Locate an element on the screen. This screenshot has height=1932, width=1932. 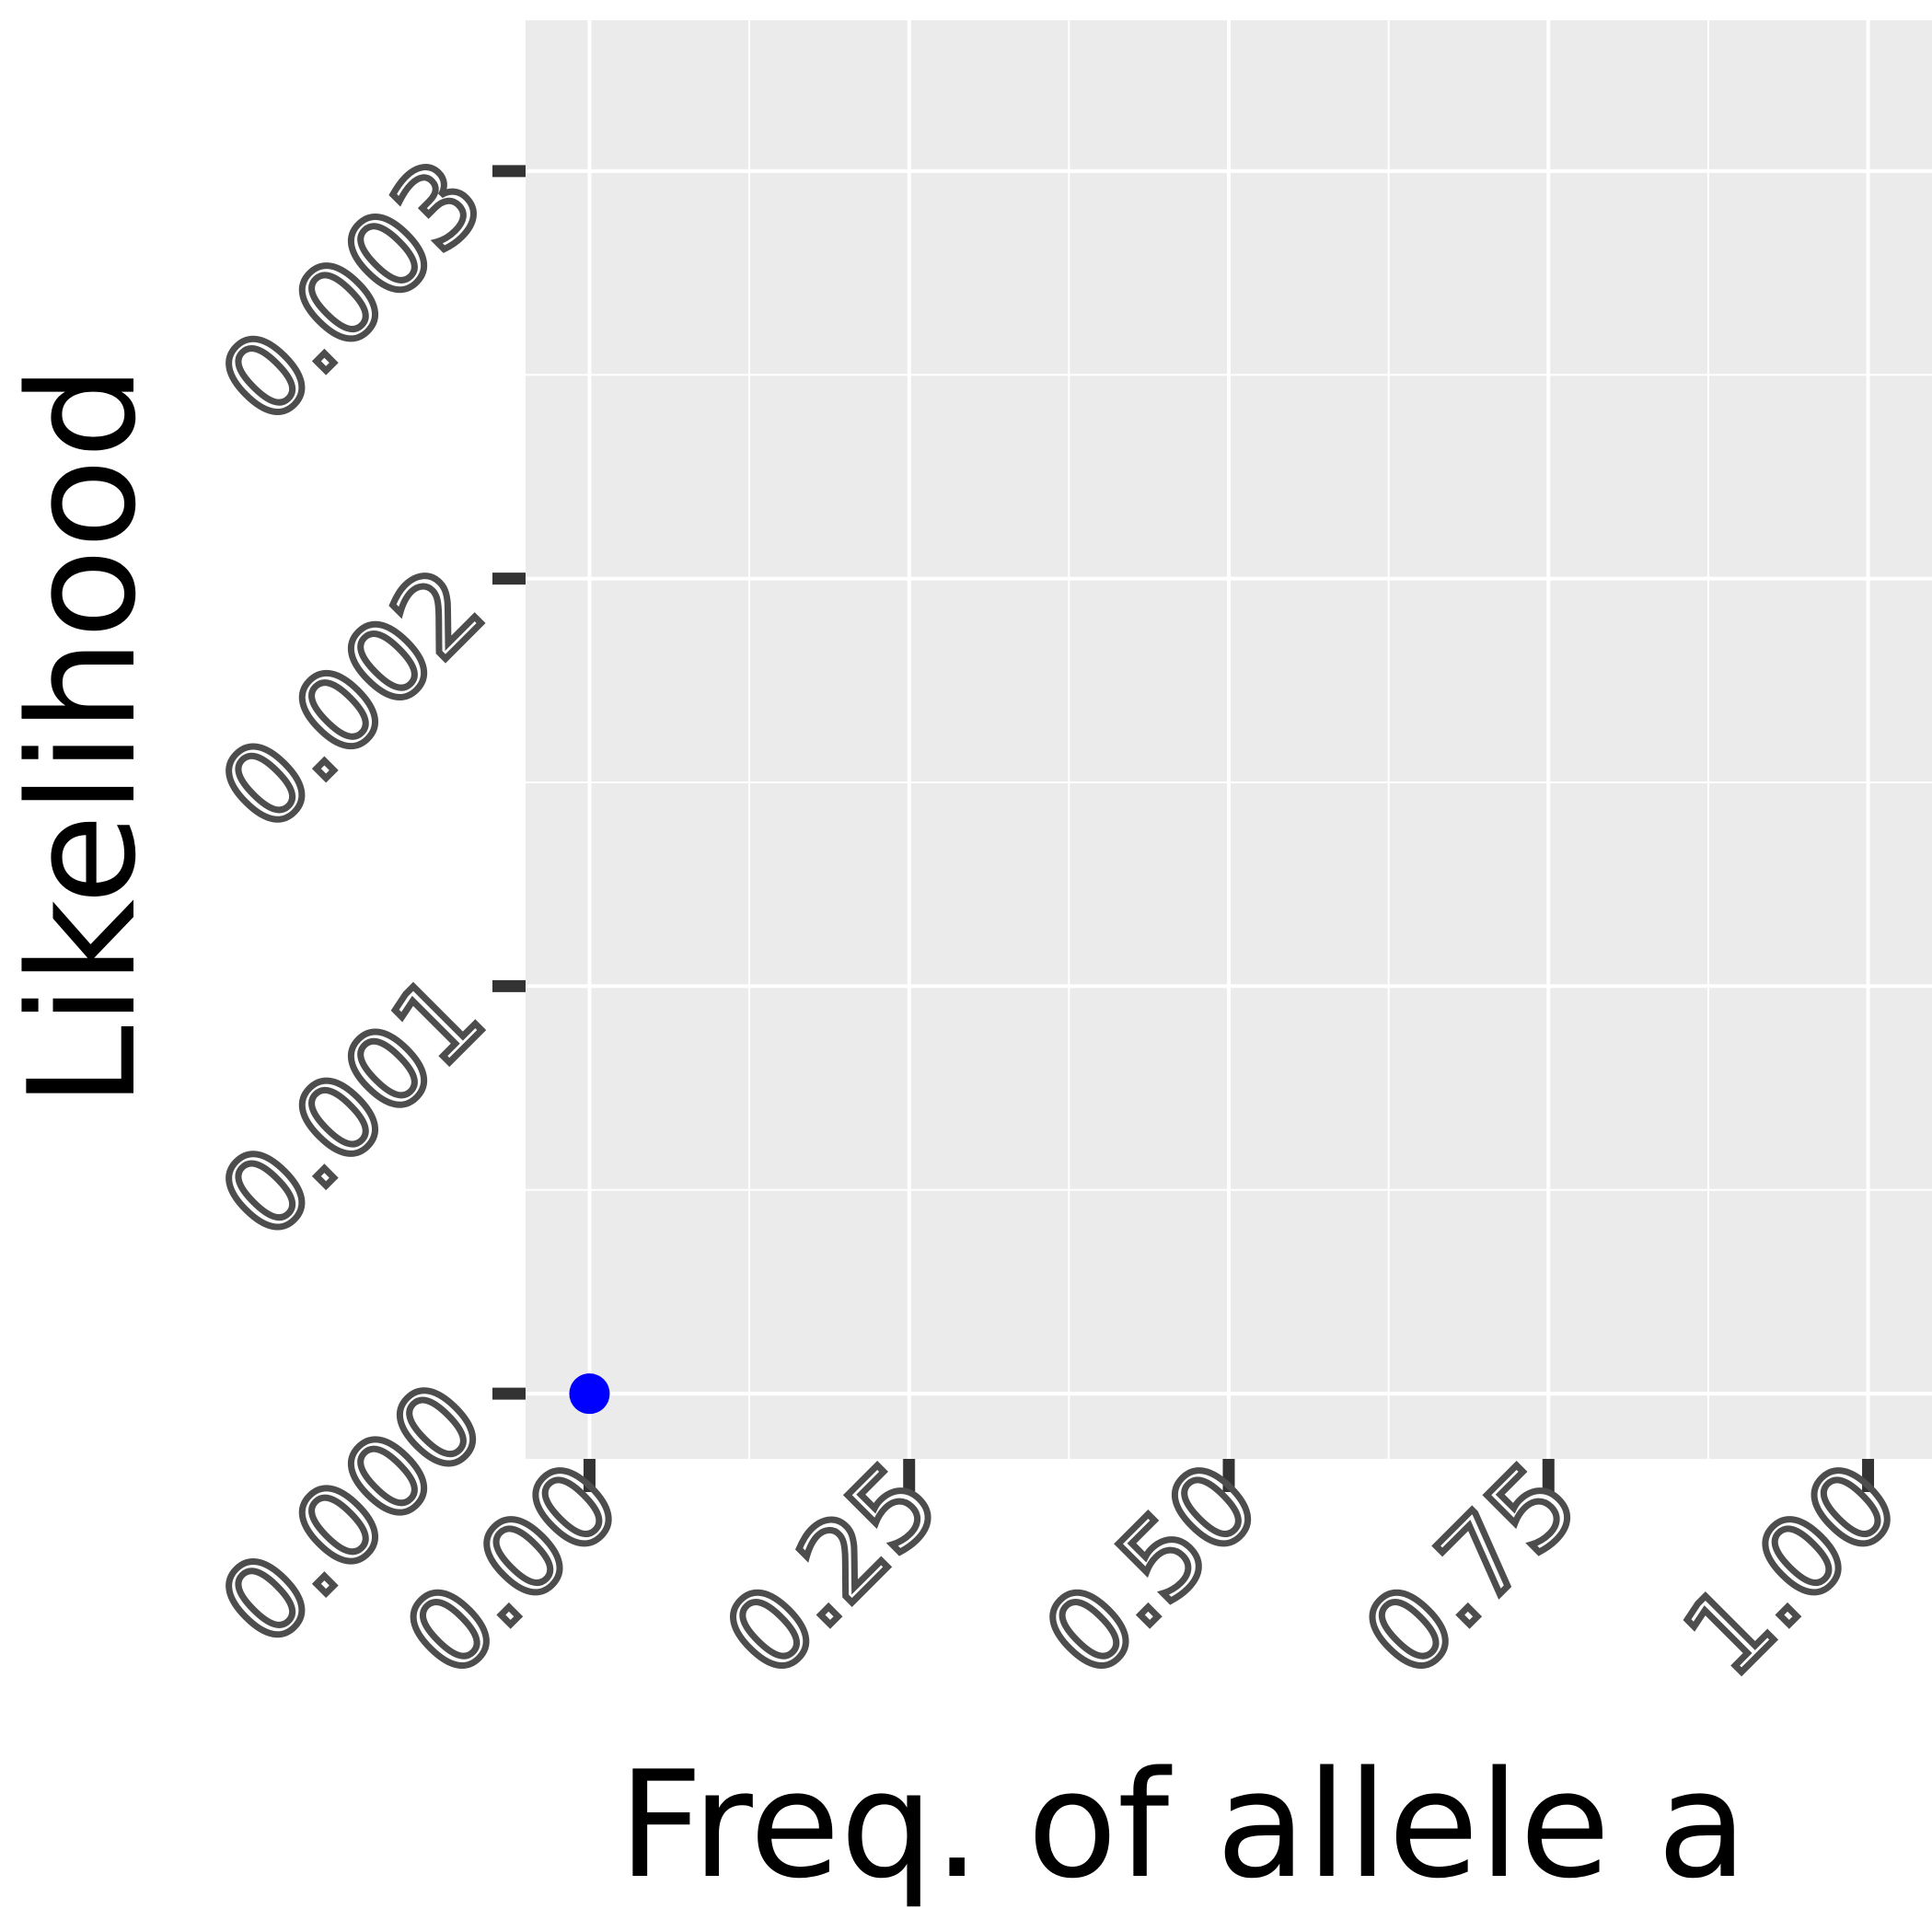
y-axis-title: Likelihood is located at coordinates (84, 737).